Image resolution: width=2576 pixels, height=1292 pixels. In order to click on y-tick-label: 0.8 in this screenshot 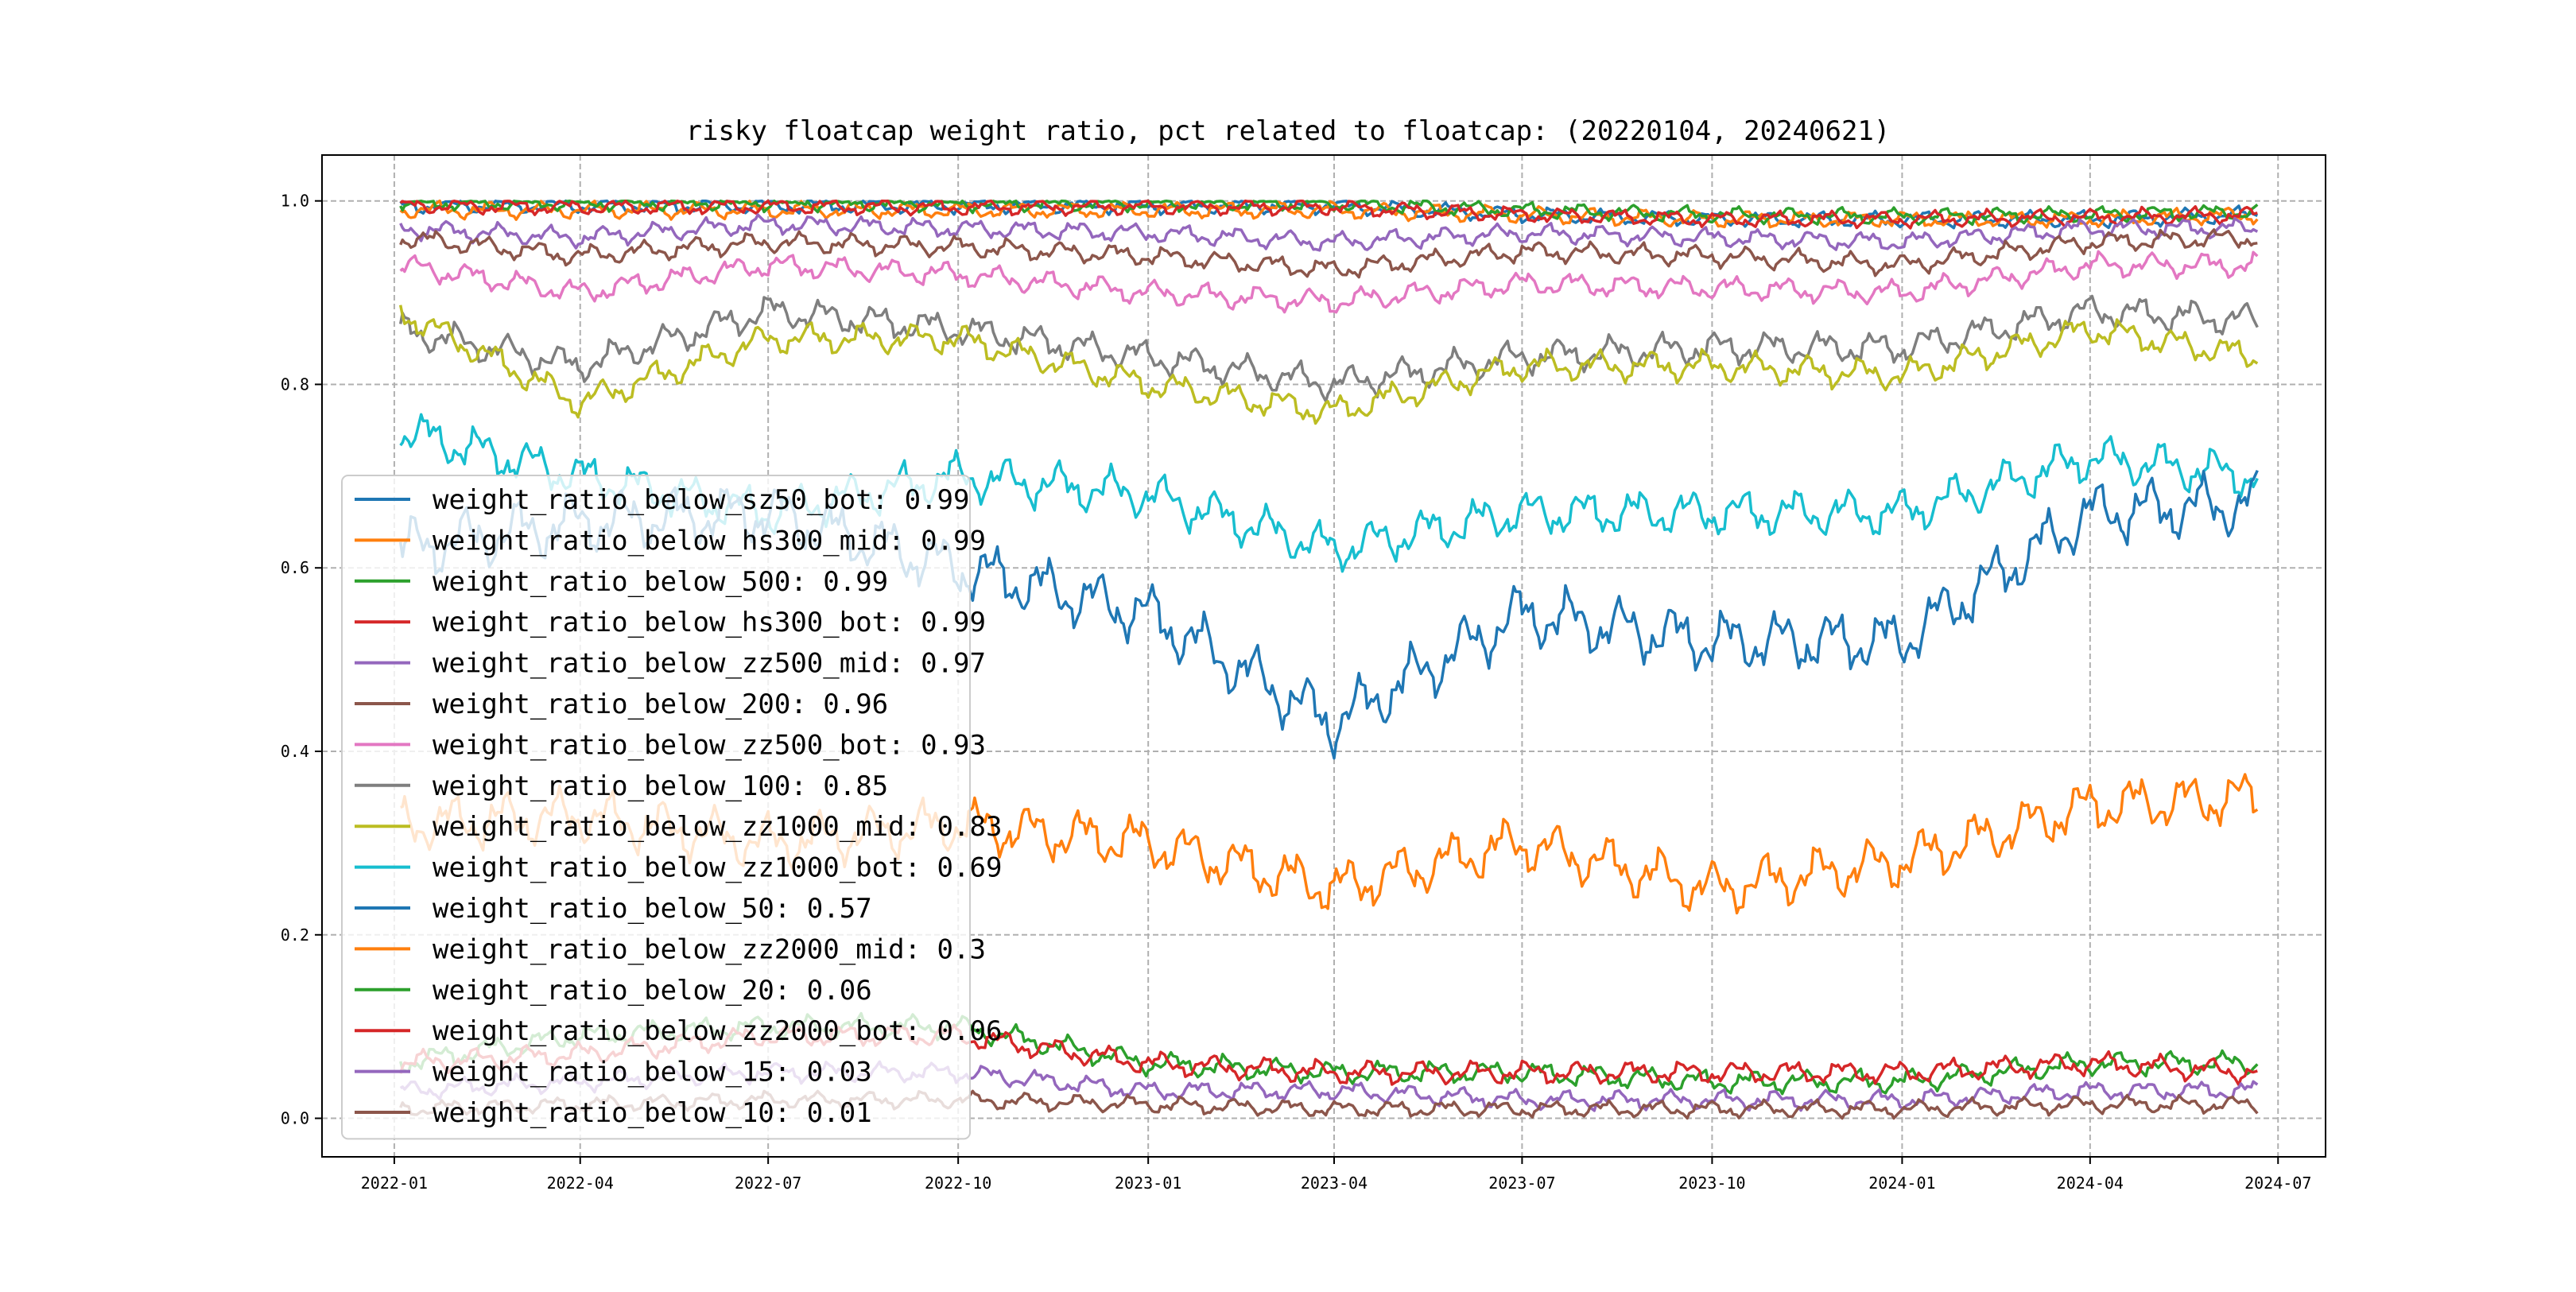, I will do `click(295, 384)`.